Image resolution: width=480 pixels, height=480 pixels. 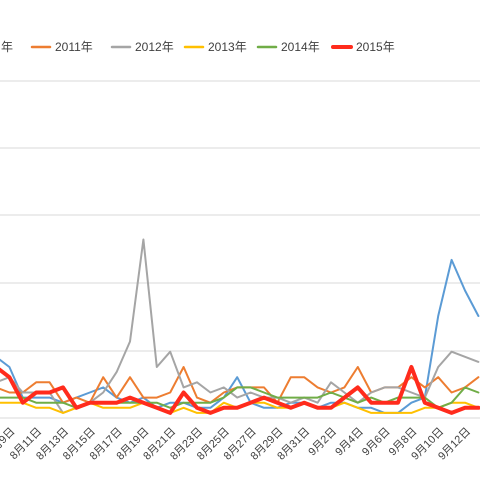 What do you see at coordinates (198, 47) in the screenshot?
I see `legend: 年 2011年 2012年 2013年 2014年 2015年` at bounding box center [198, 47].